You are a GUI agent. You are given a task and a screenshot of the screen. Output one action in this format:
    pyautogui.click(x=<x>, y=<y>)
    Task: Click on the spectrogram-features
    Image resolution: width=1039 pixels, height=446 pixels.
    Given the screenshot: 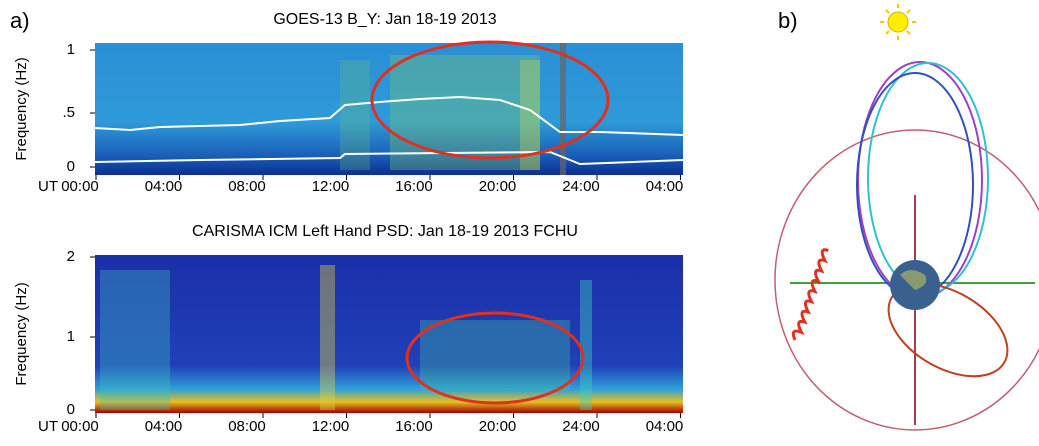 What is the action you would take?
    pyautogui.click(x=453, y=109)
    